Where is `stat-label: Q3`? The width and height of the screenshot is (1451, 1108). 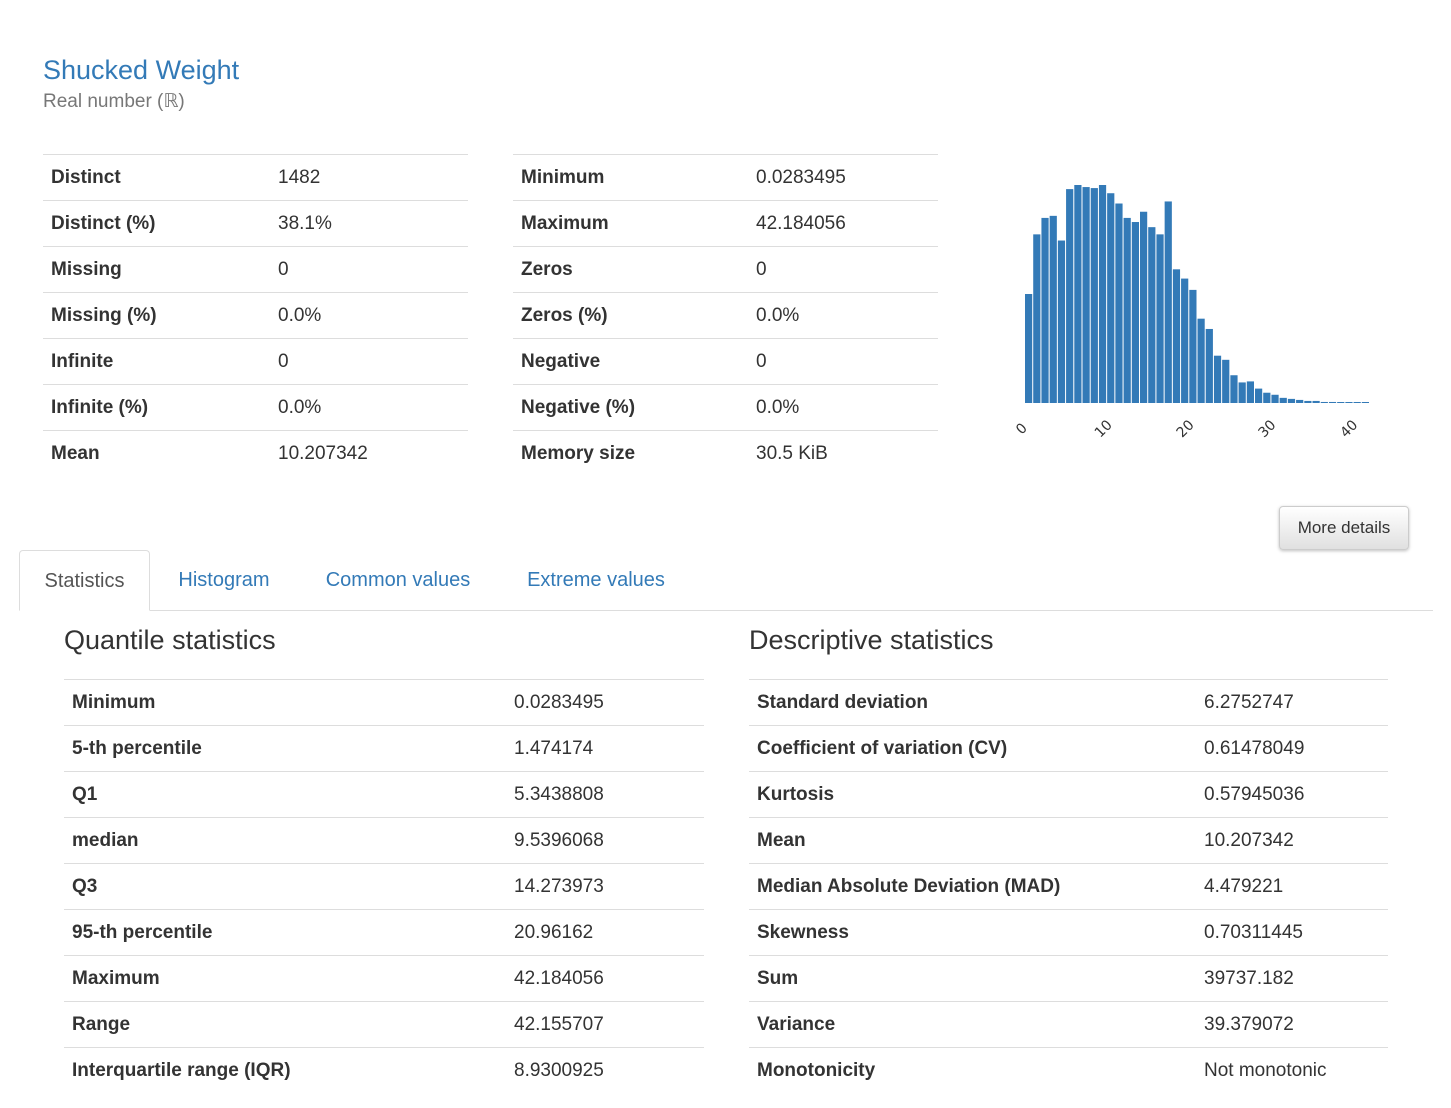
stat-label: Q3 is located at coordinates (285, 886).